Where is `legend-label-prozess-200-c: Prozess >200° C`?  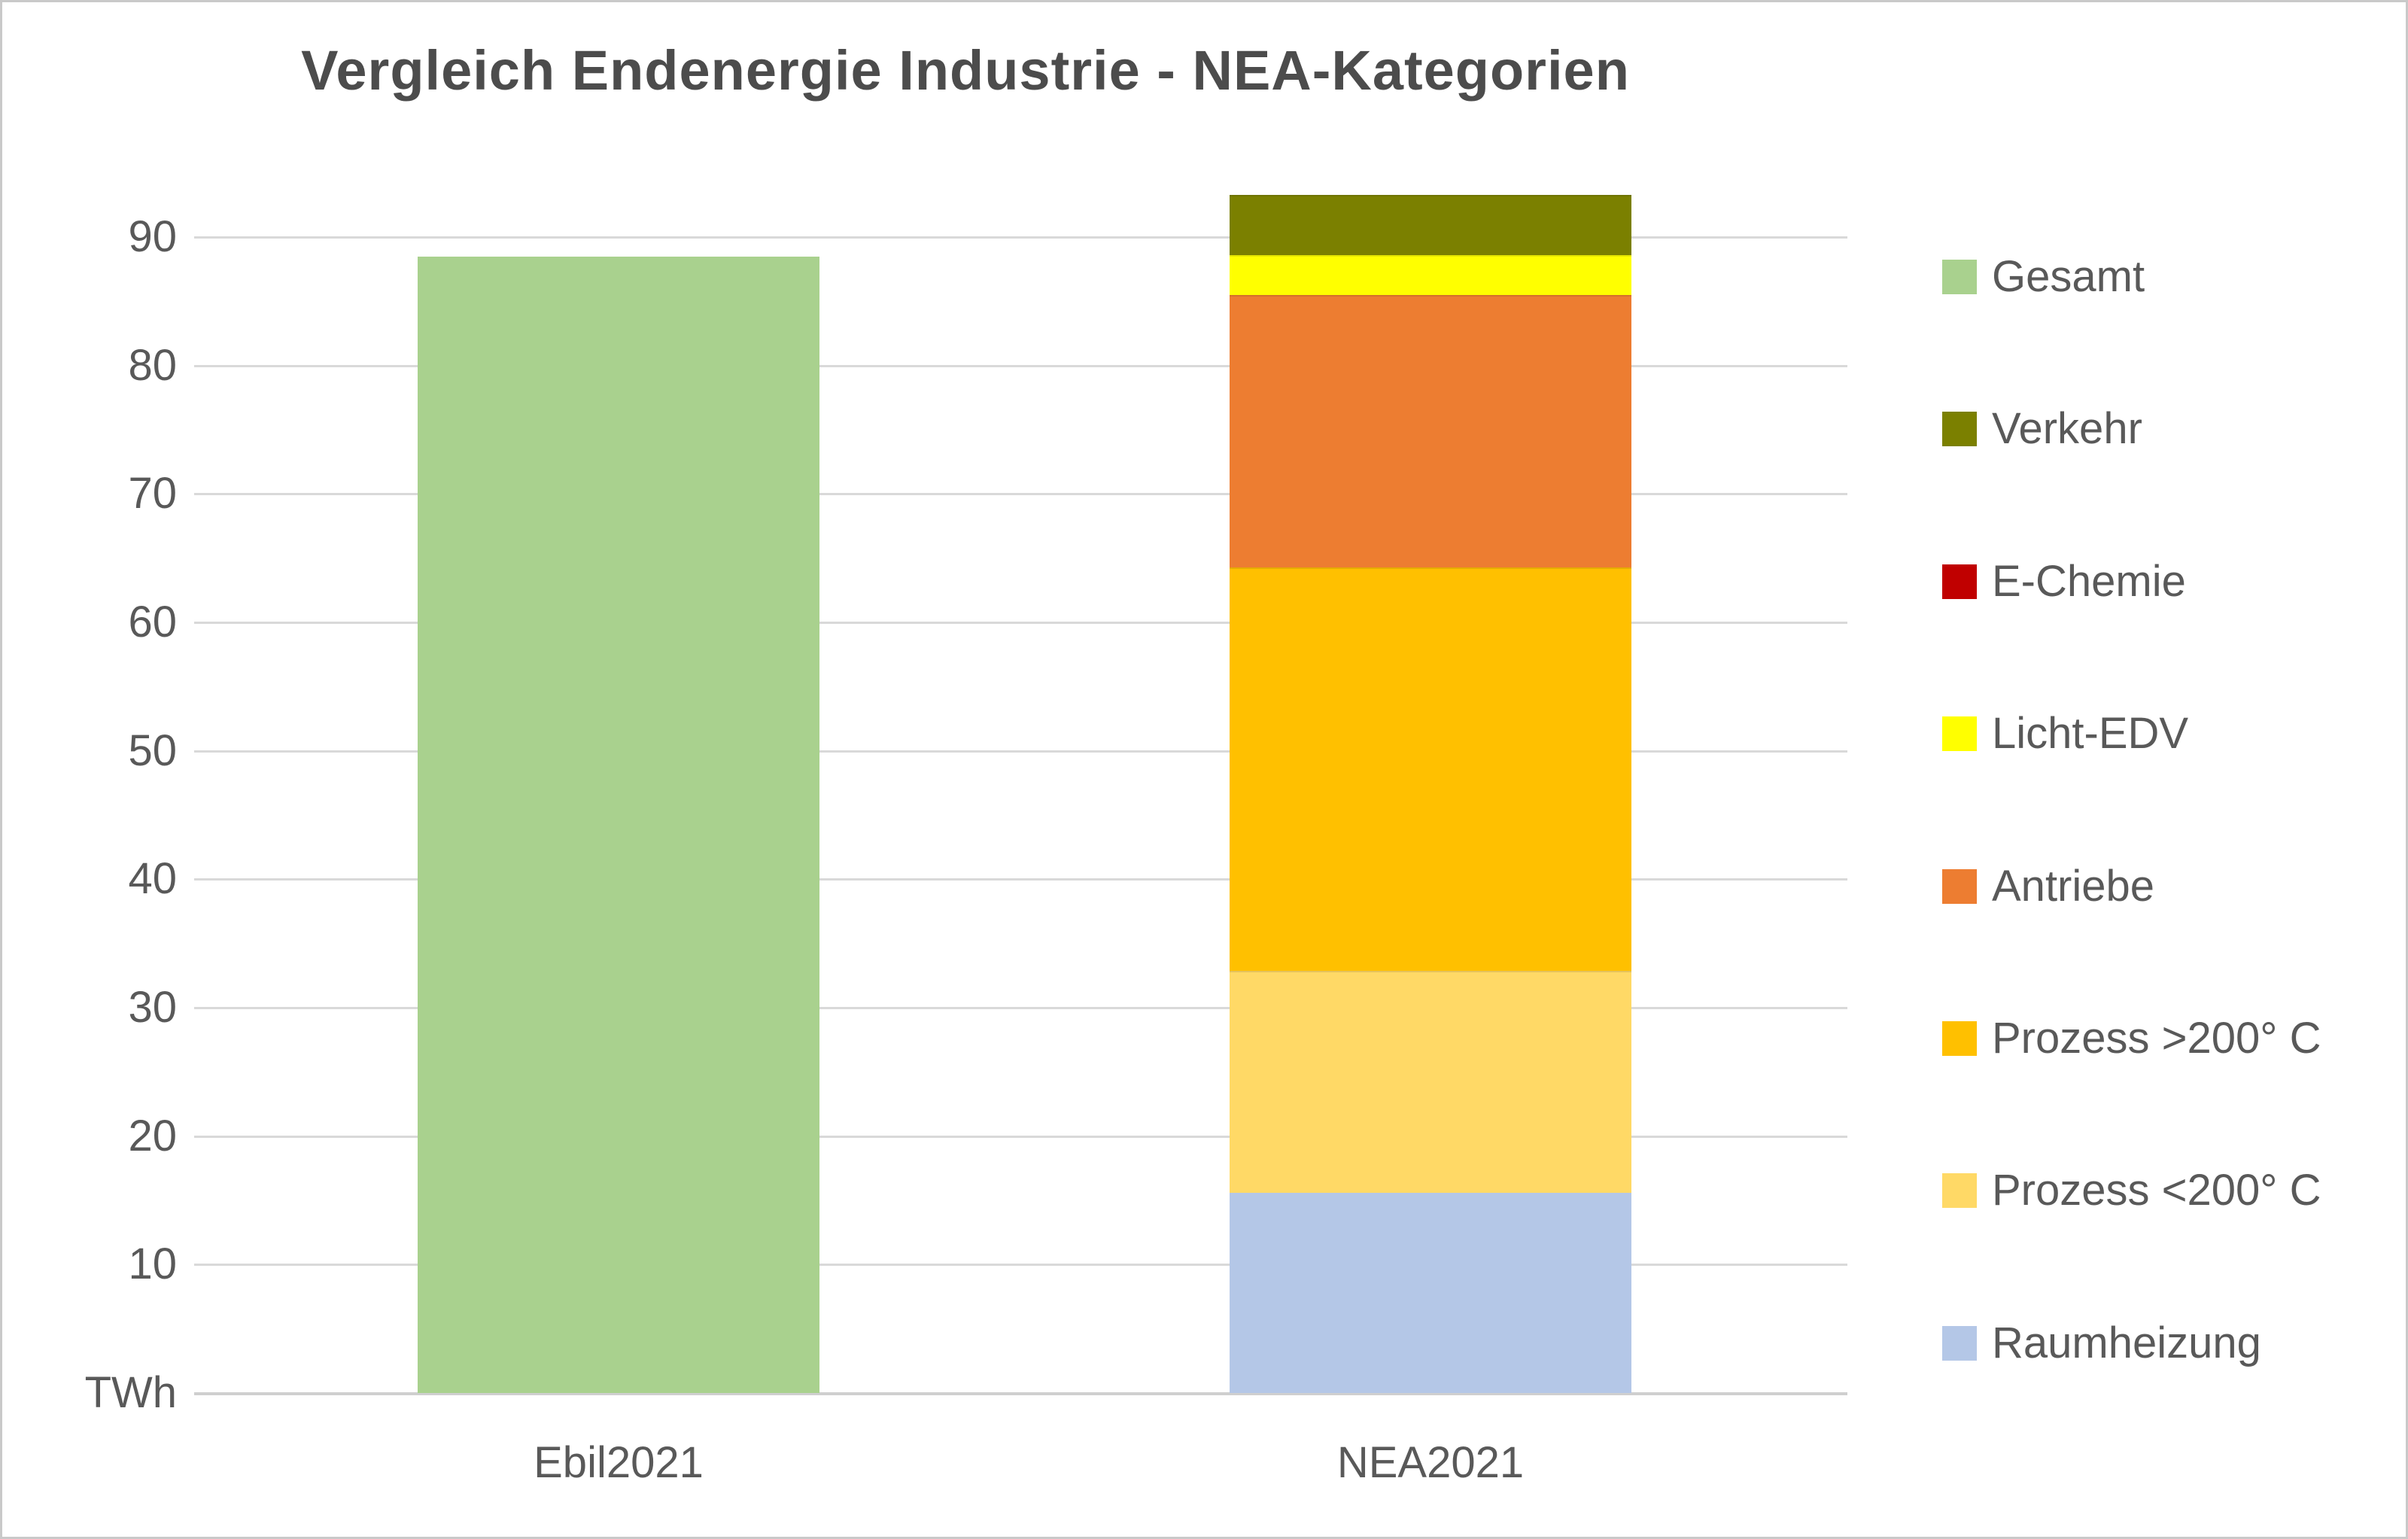
legend-label-prozess-200-c: Prozess >200° C is located at coordinates (2156, 1038).